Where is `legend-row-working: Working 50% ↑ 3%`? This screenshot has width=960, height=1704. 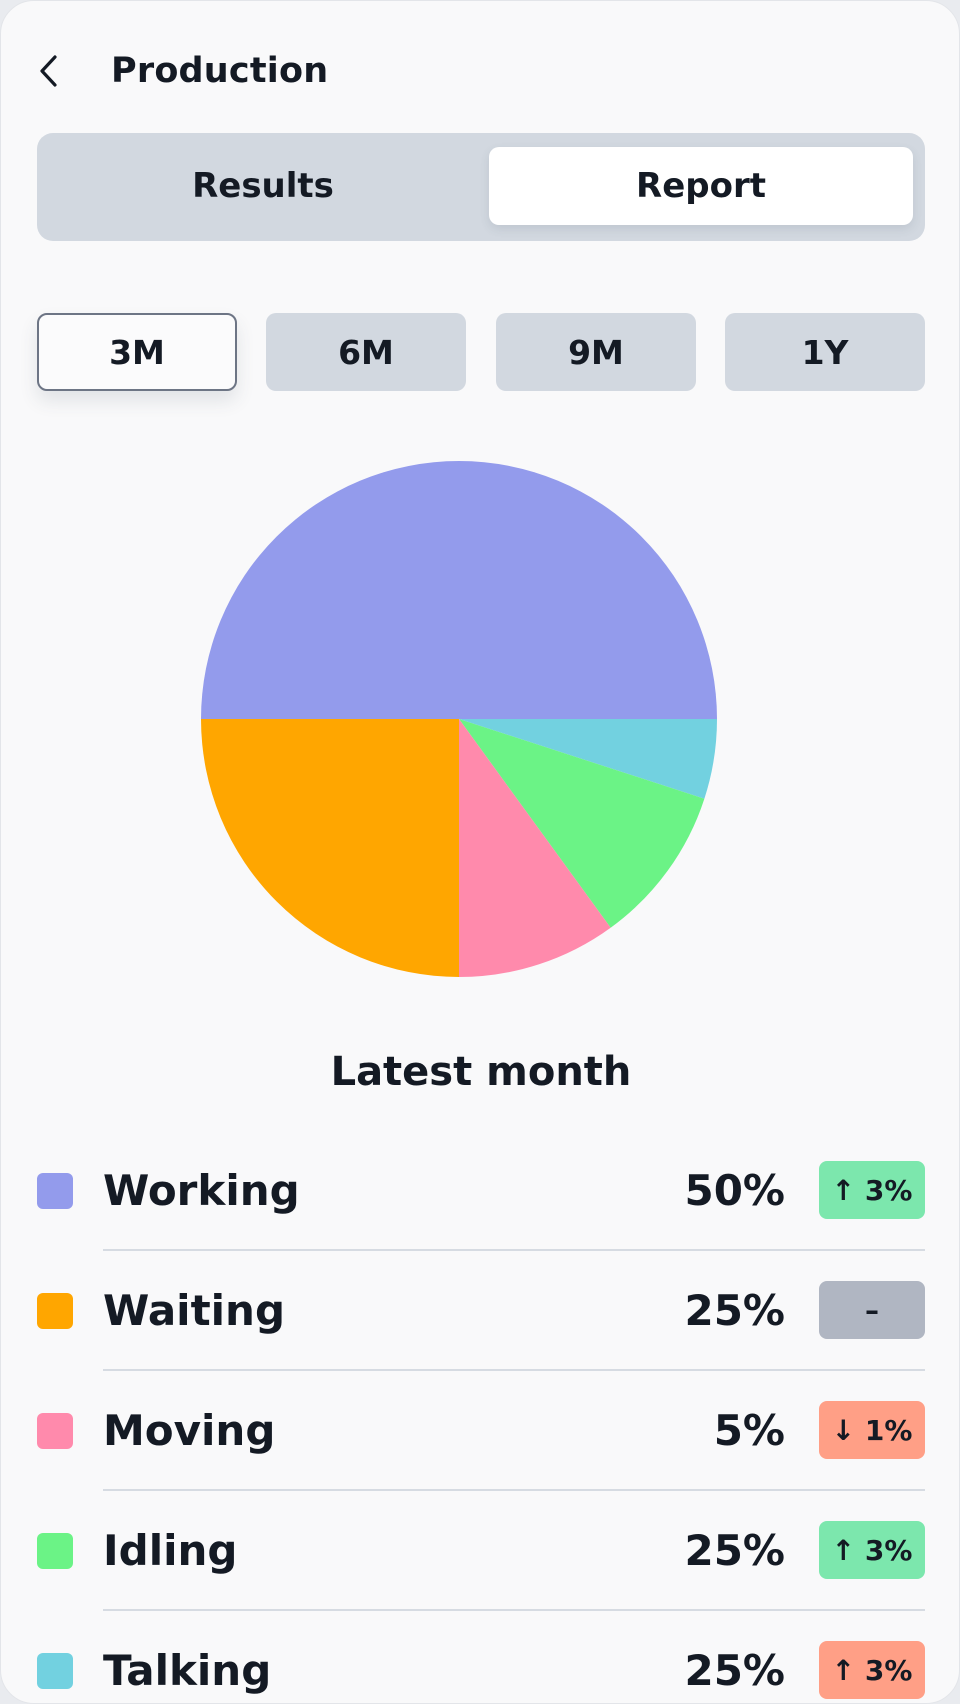
legend-row-working: Working 50% ↑ 3% is located at coordinates (481, 1191).